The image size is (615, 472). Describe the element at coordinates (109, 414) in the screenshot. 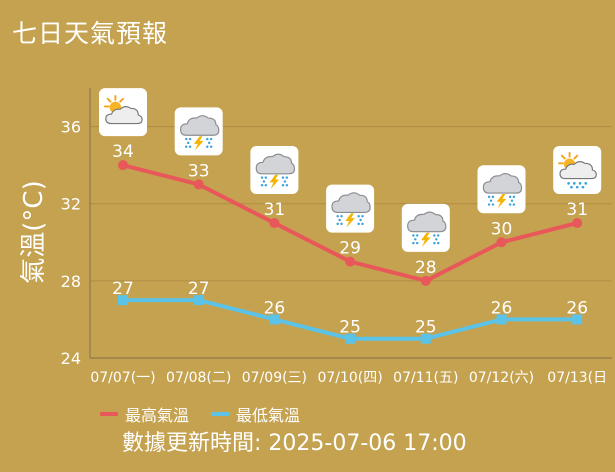

I see `legend-swatch-high` at that location.